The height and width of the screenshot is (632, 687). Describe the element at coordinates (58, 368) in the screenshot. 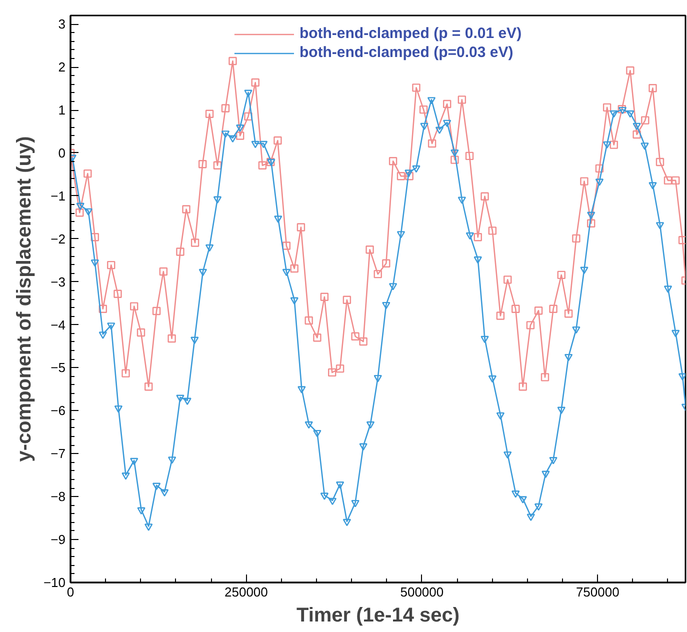

I see `y-tick-label: −5` at that location.